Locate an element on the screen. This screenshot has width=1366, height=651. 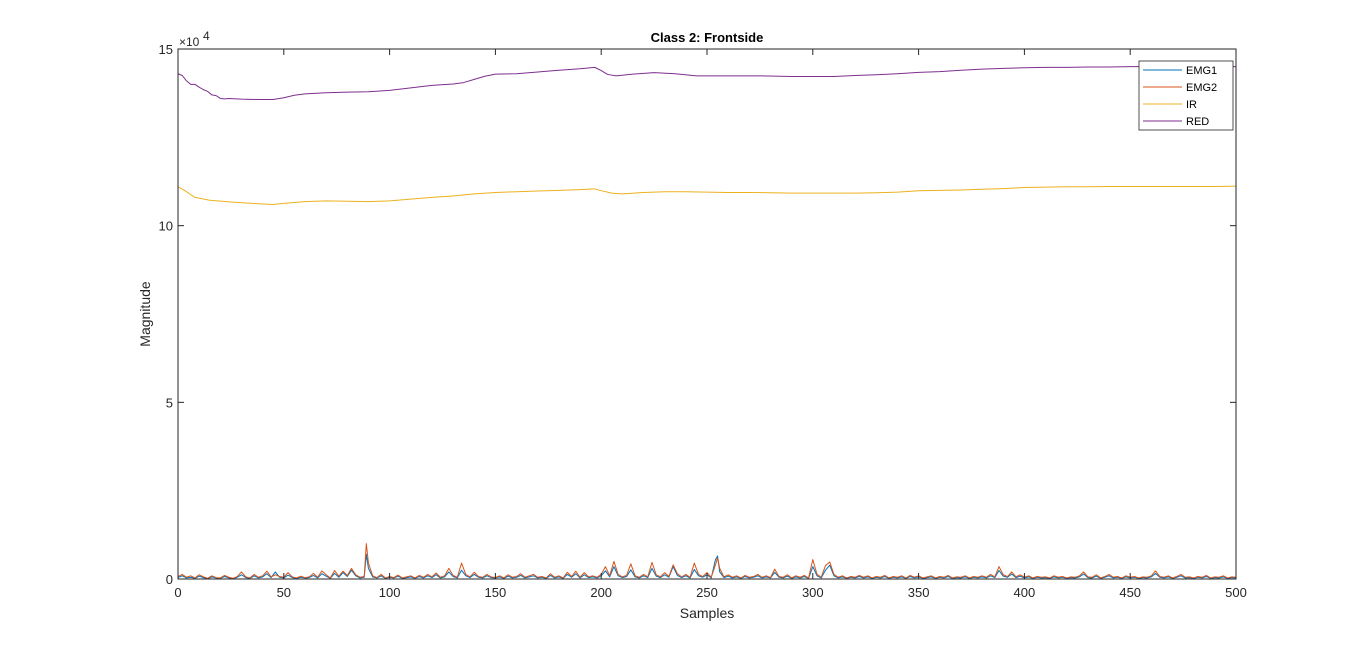
x-tick-label: 500 is located at coordinates (1236, 592).